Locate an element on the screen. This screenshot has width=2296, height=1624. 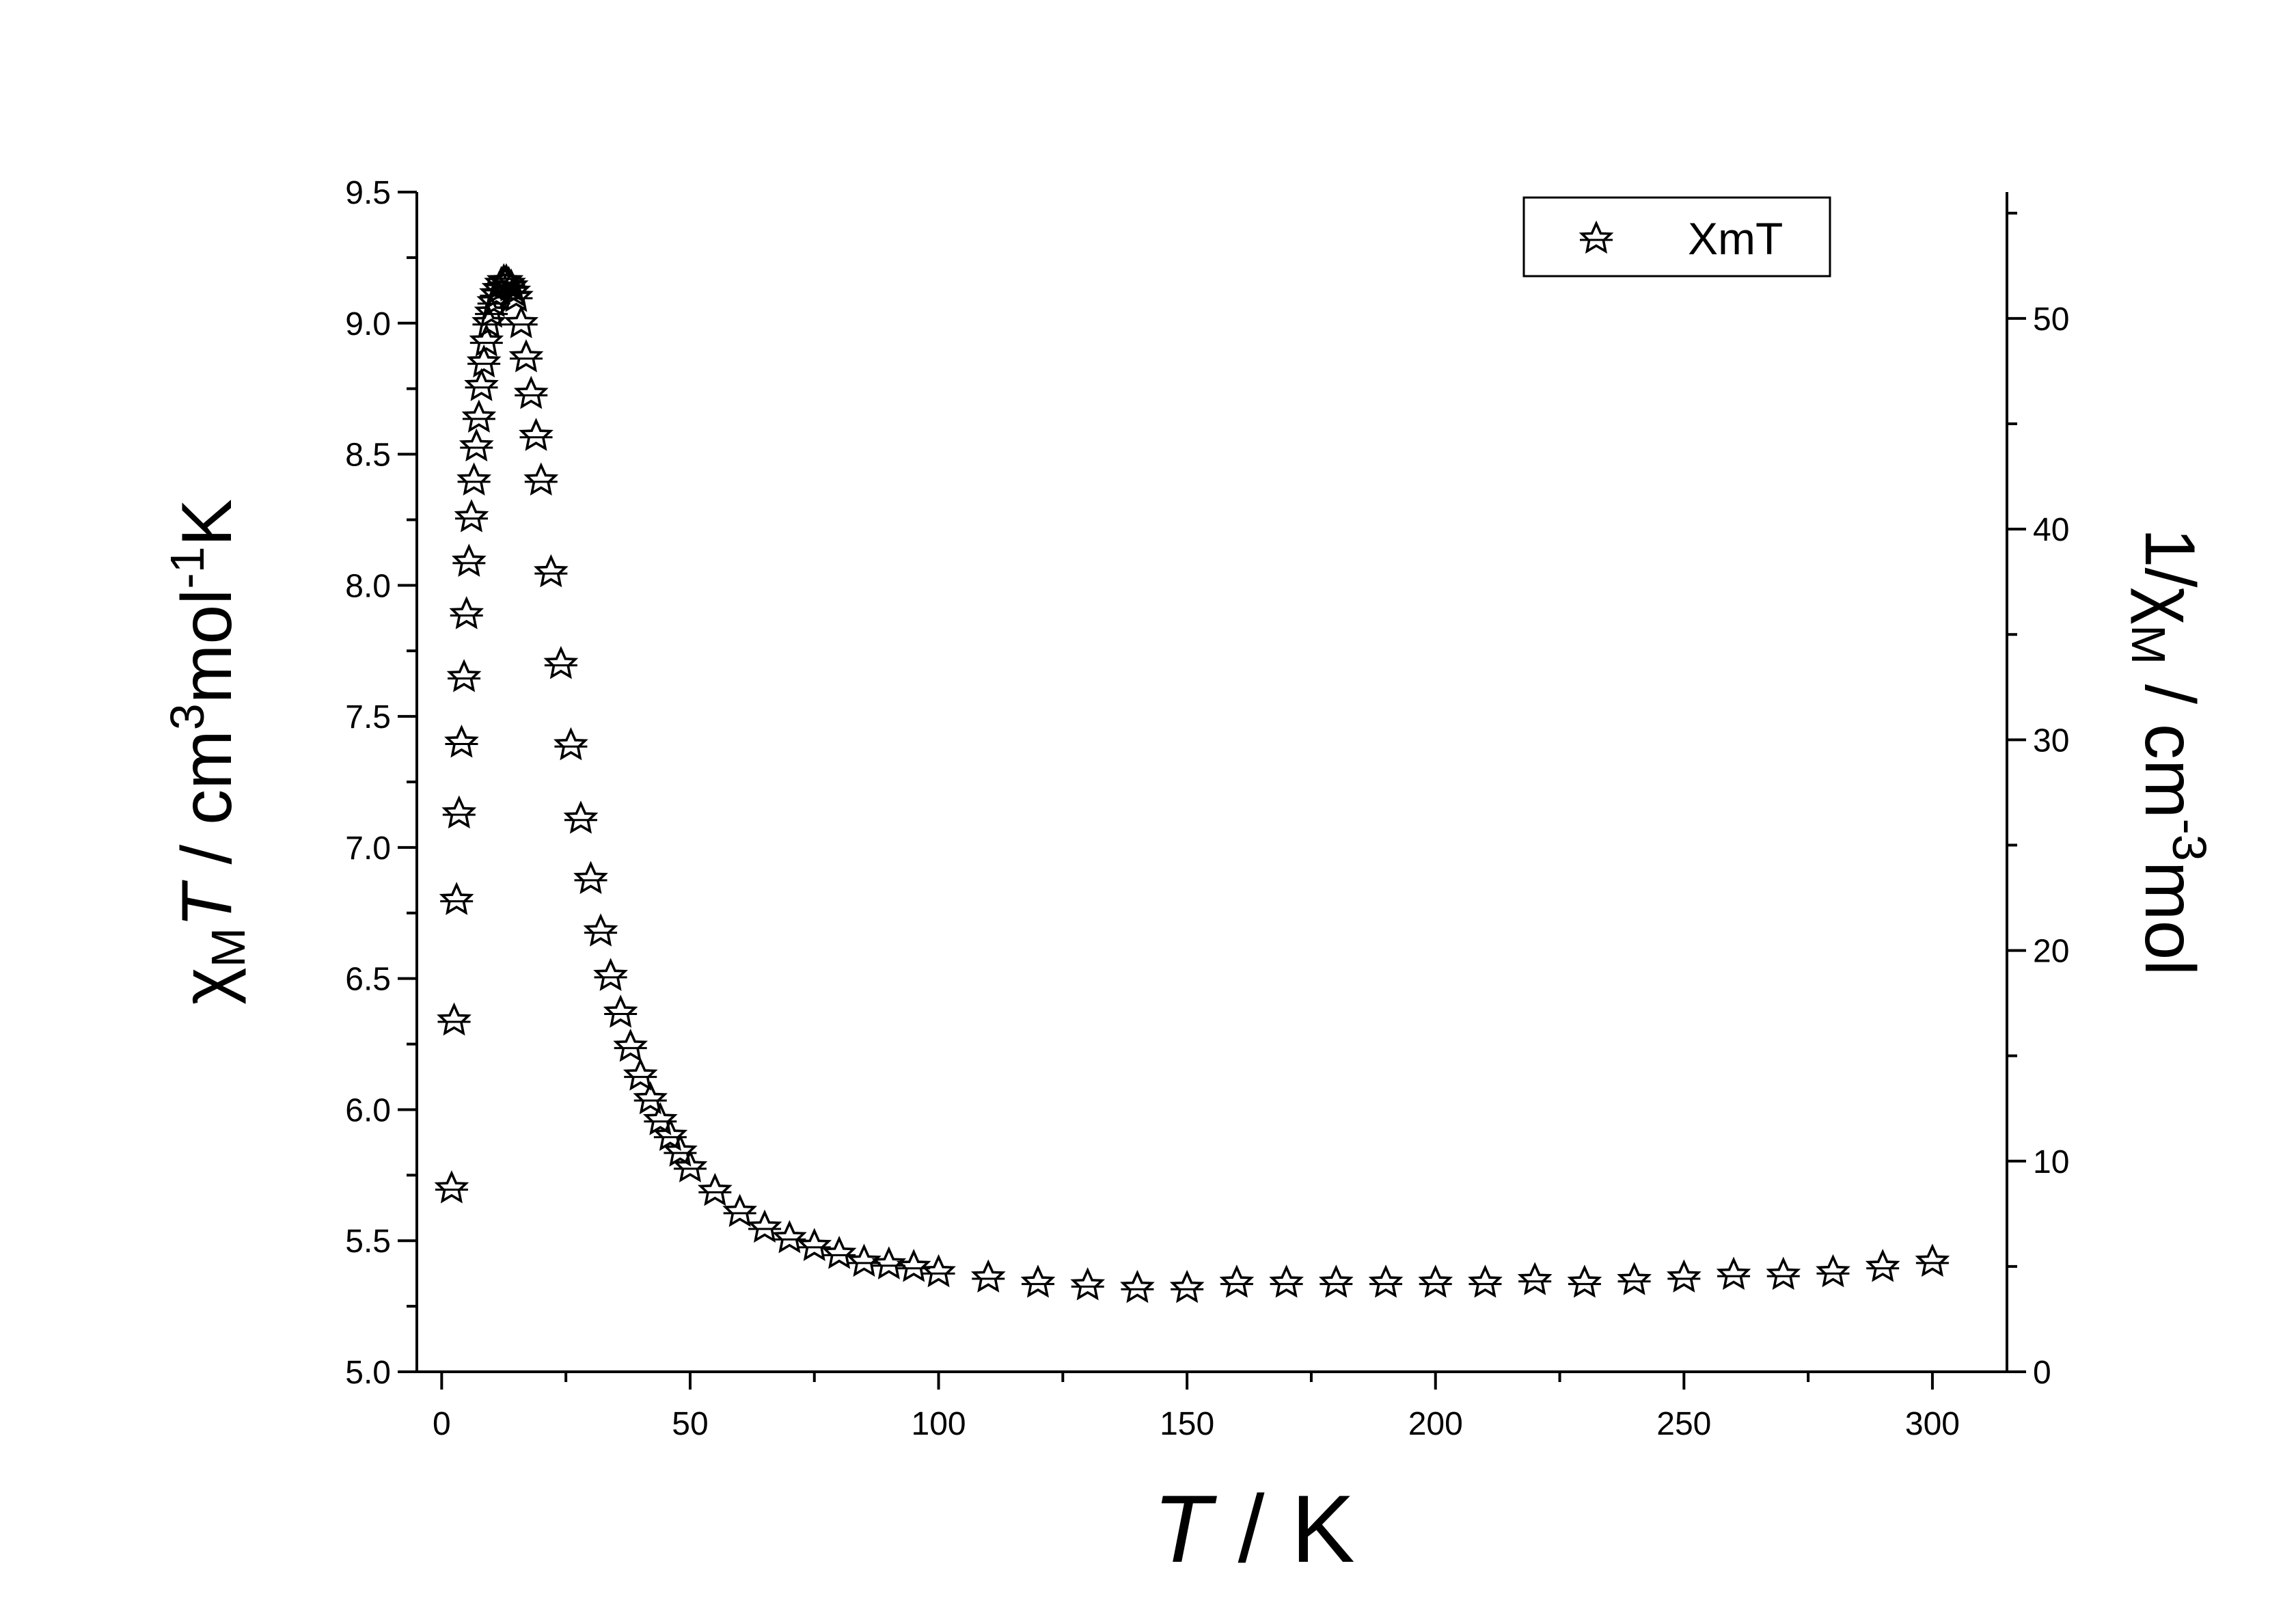
y-right-tick-label: 30 is located at coordinates (2051, 740).